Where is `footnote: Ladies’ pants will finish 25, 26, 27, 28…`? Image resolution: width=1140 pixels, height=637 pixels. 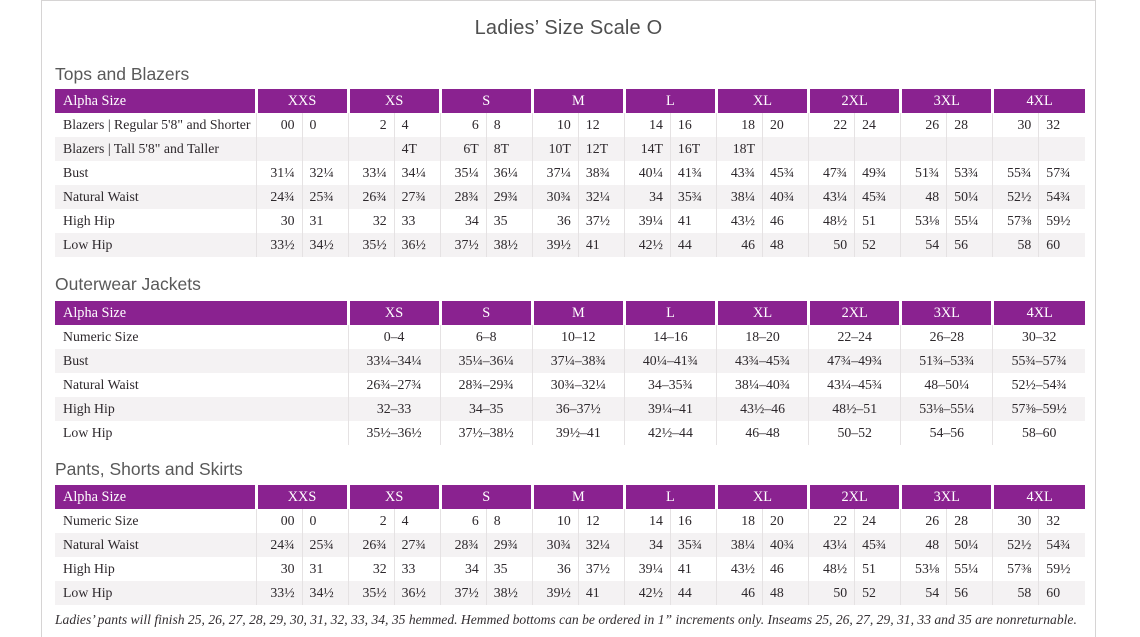 footnote: Ladies’ pants will finish 25, 26, 27, 28… is located at coordinates (566, 619).